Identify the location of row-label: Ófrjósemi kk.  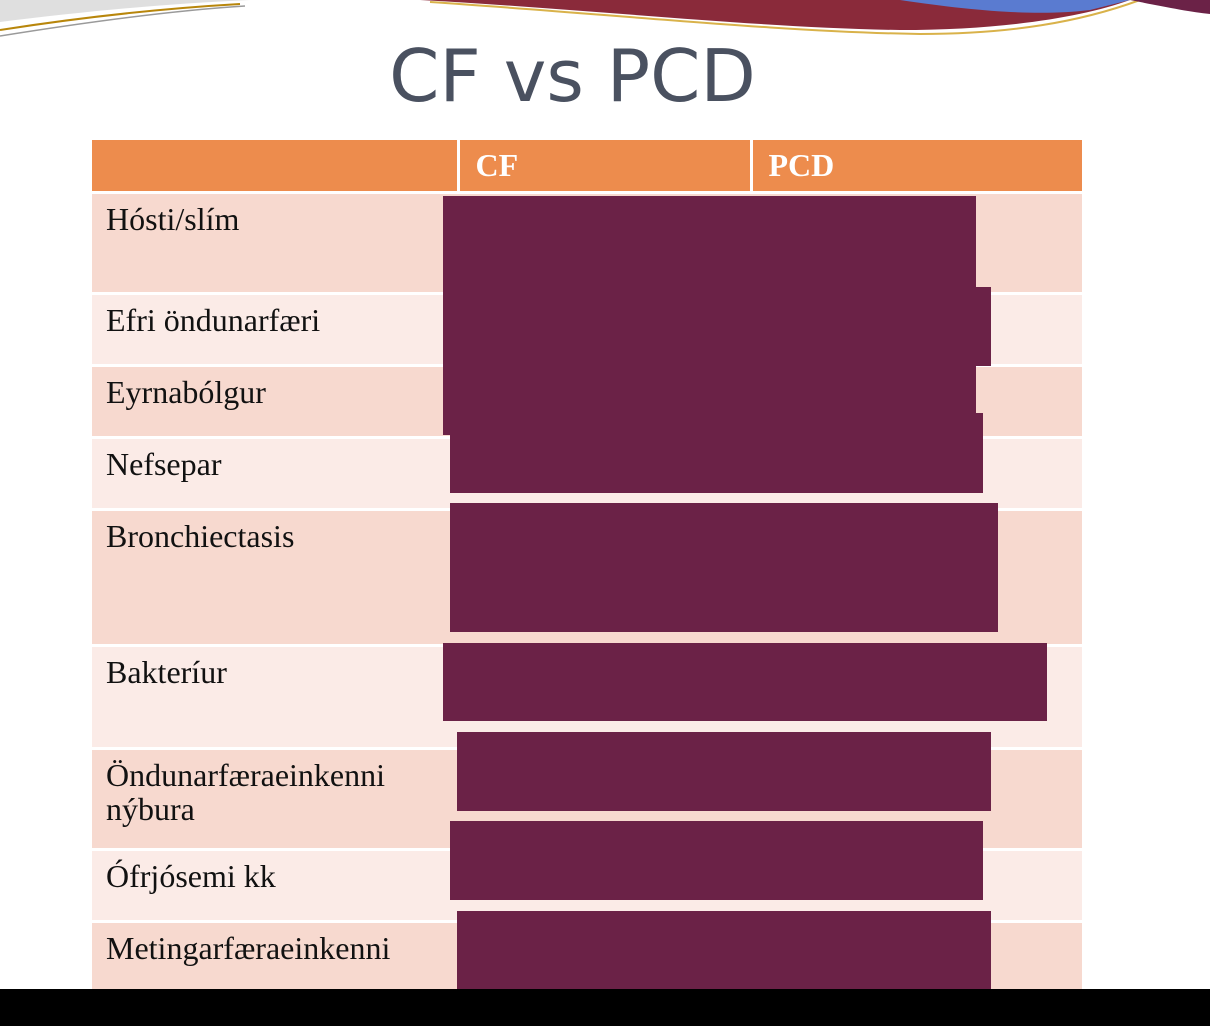
(275, 884).